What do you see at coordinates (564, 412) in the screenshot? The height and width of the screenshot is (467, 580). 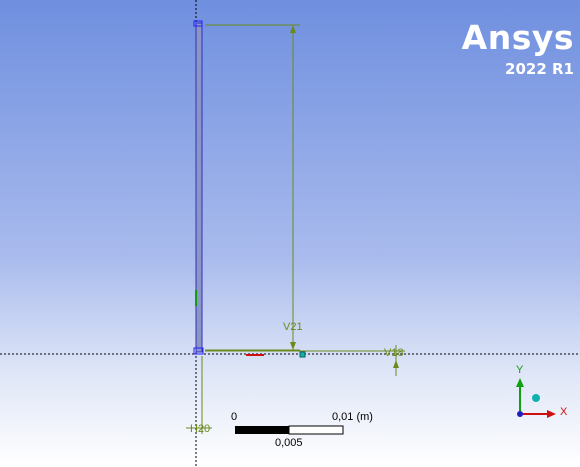 I see `triad-x-label: X` at bounding box center [564, 412].